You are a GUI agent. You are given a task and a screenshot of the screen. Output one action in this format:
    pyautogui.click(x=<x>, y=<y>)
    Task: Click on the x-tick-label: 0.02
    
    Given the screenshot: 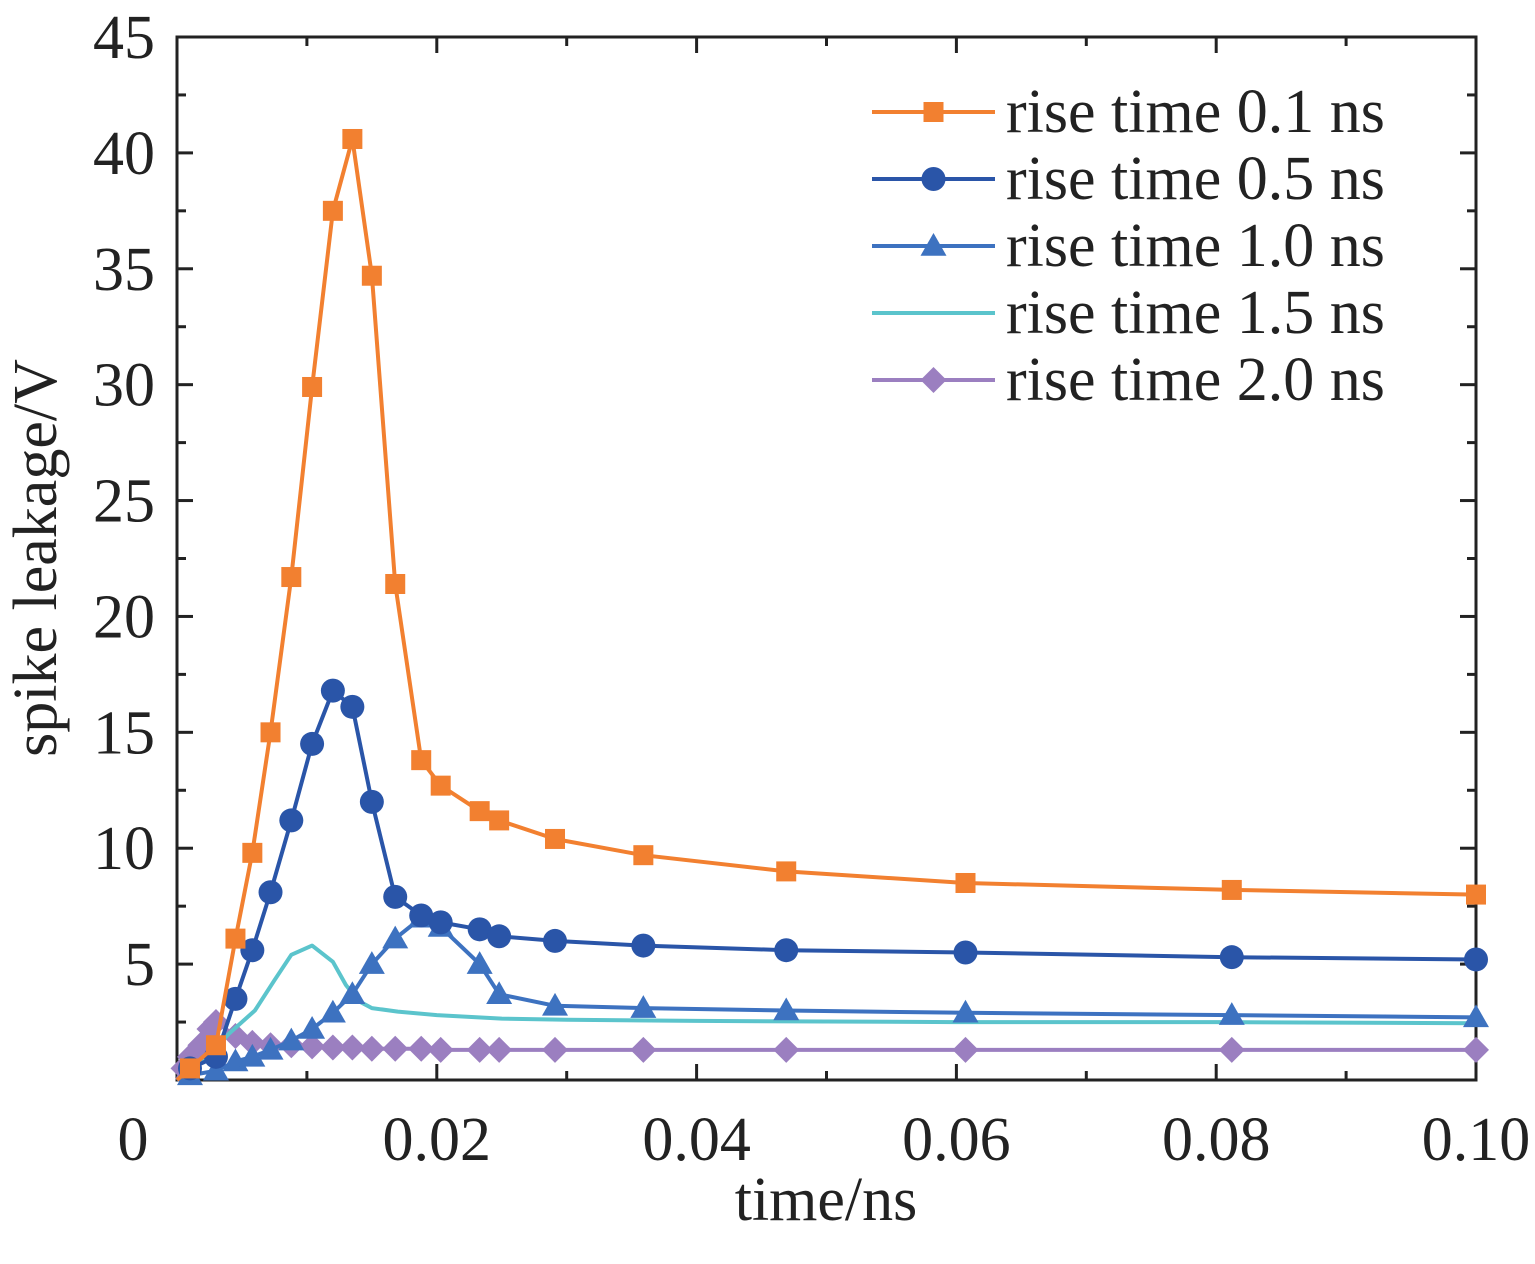 What is the action you would take?
    pyautogui.click(x=437, y=1140)
    